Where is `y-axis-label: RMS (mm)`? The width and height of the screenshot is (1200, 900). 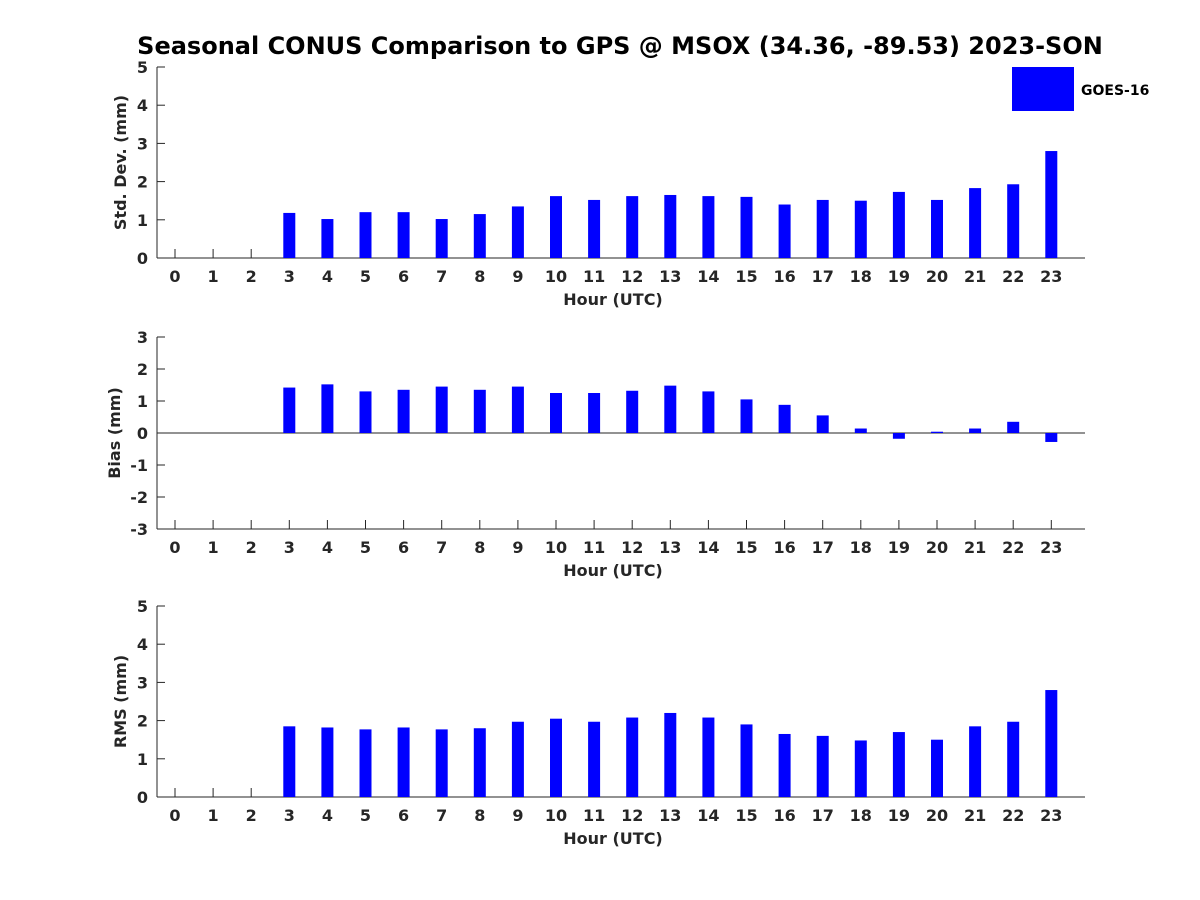
y-axis-label: RMS (mm) is located at coordinates (120, 701).